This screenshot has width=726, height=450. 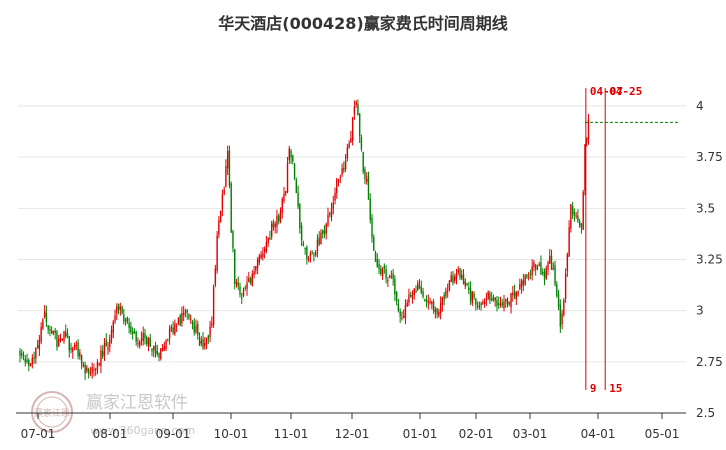 I want to click on x-tick-label: 07-01, so click(x=38, y=434).